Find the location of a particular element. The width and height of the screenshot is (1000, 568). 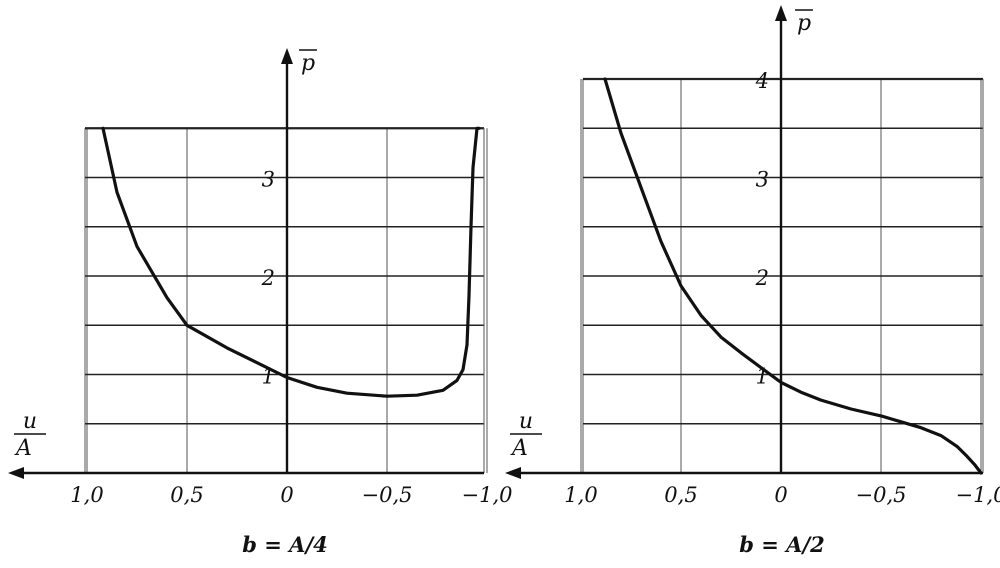

chart-caption: b = A/2 is located at coordinates (781, 544).